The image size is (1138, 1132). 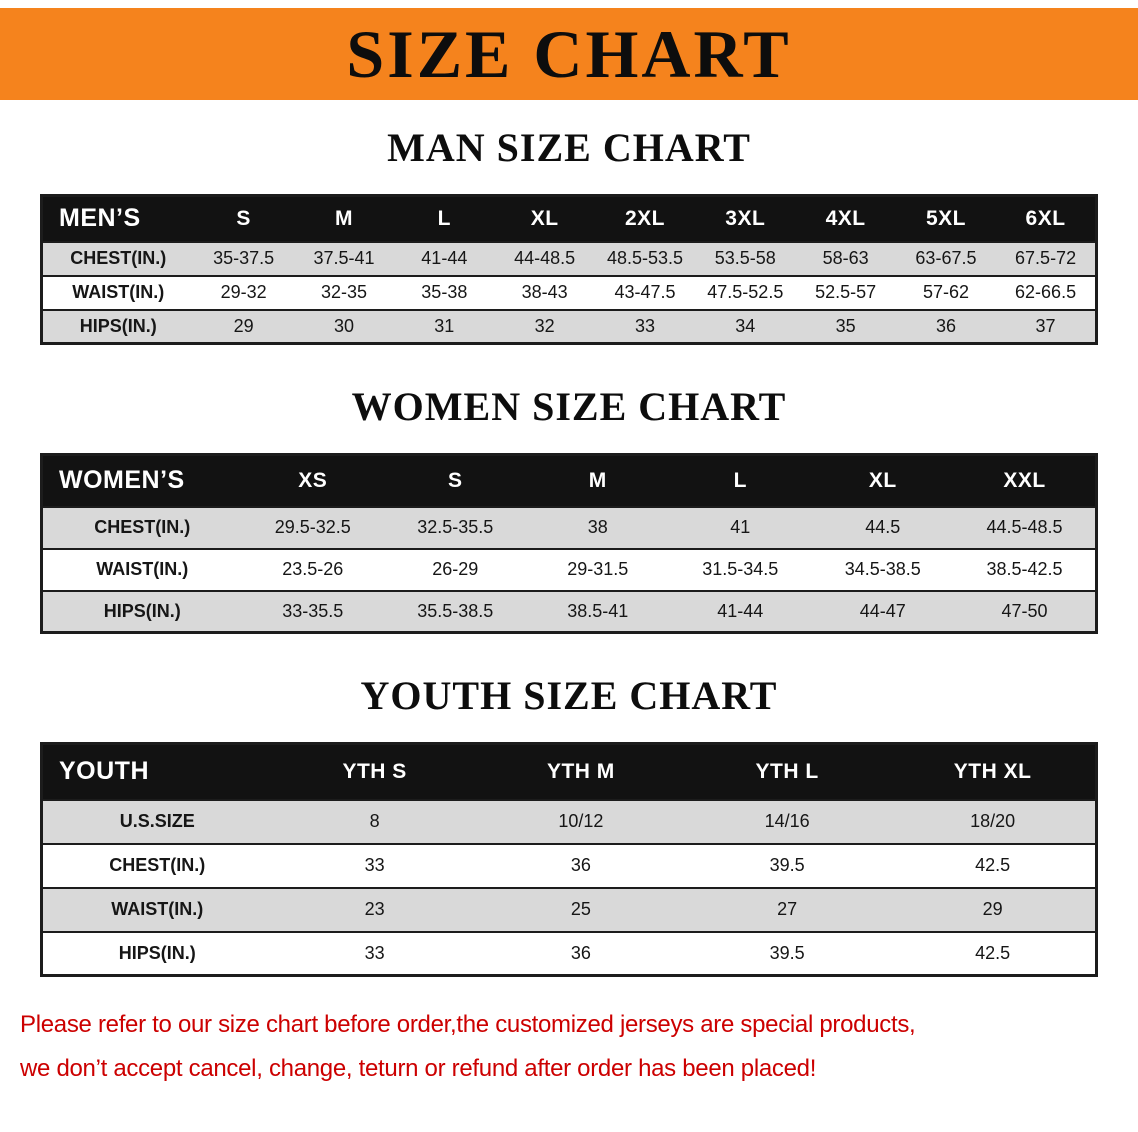 What do you see at coordinates (569, 147) in the screenshot?
I see `men-section-heading: MAN SIZE CHART` at bounding box center [569, 147].